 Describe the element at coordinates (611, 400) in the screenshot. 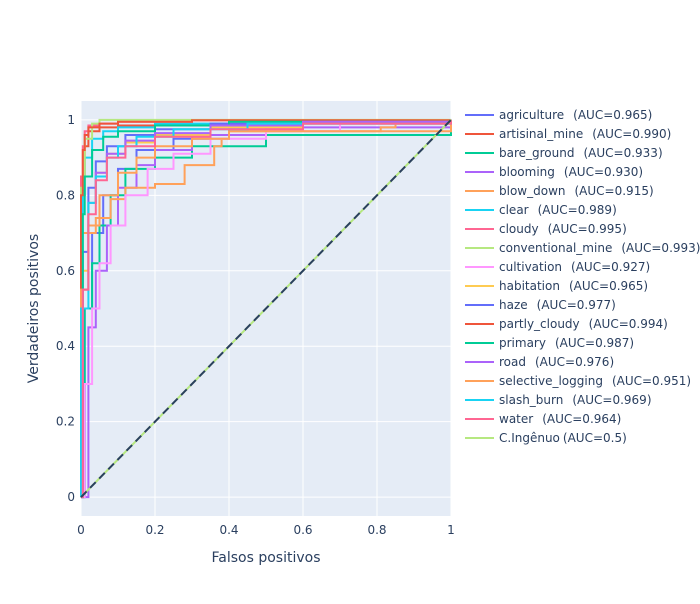

I see `legend-auc-label: (AUC=0.969)` at that location.